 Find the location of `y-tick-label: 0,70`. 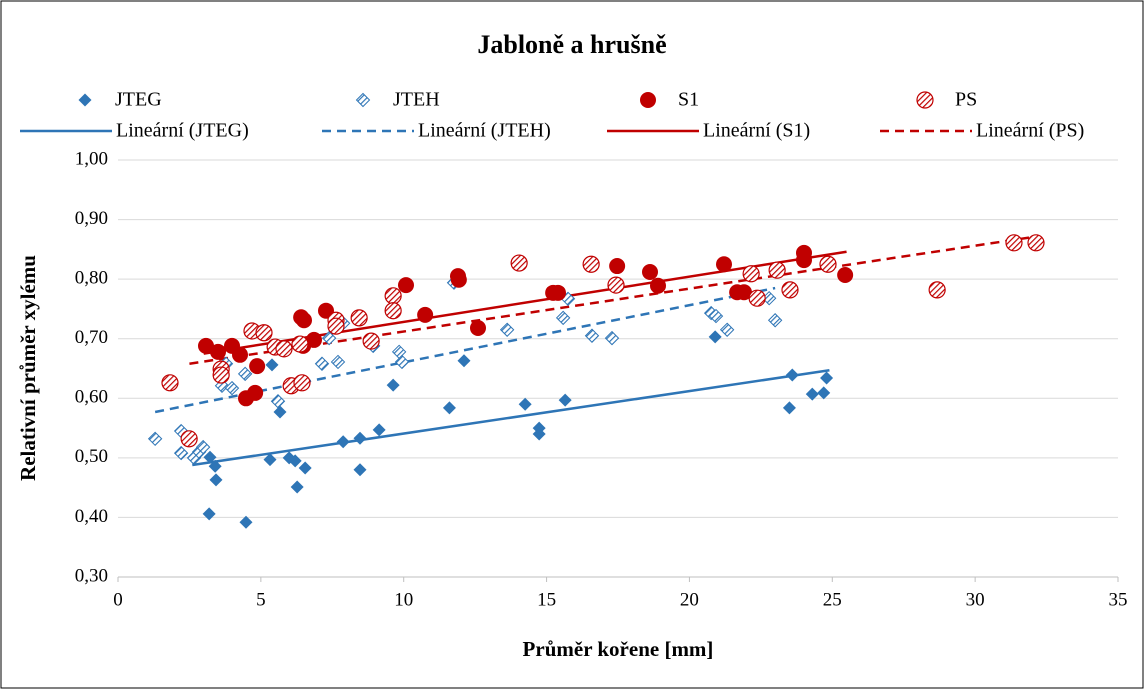

y-tick-label: 0,70 is located at coordinates (91, 337).